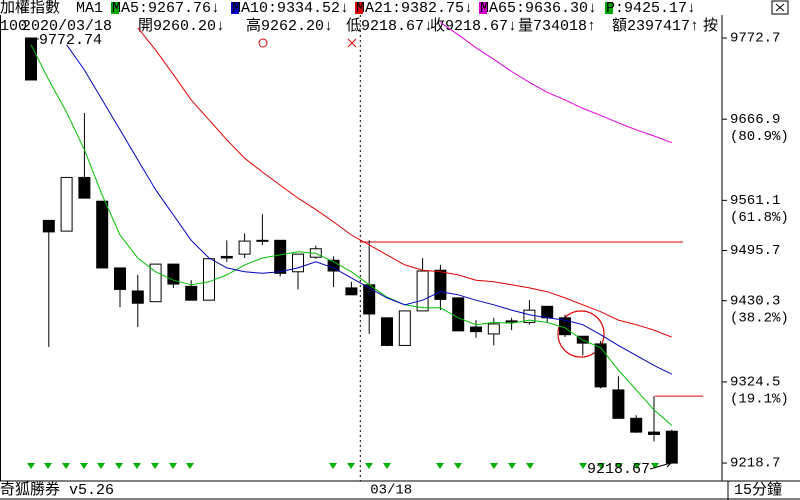  What do you see at coordinates (660, 465) in the screenshot?
I see `annotation-pointer` at bounding box center [660, 465].